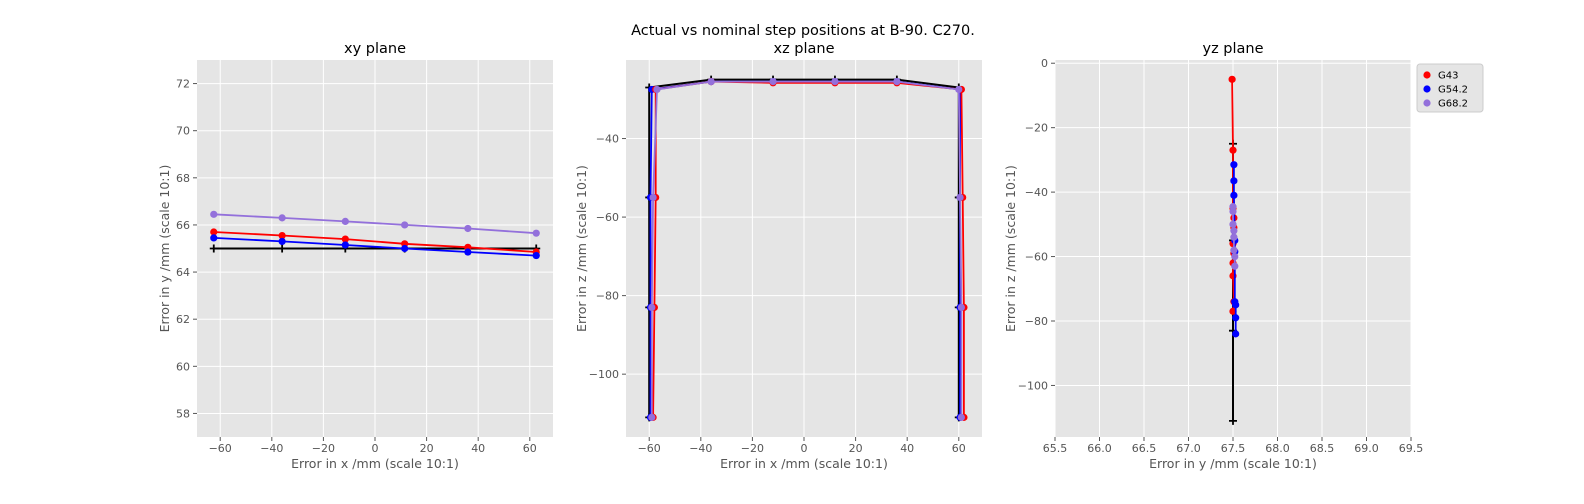 Image resolution: width=1584 pixels, height=504 pixels. What do you see at coordinates (183, 131) in the screenshot?
I see `y-tick-label: 70` at bounding box center [183, 131].